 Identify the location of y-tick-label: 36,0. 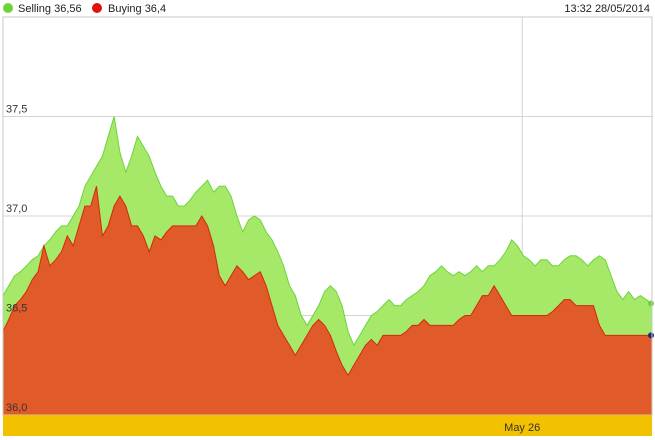
(16, 408).